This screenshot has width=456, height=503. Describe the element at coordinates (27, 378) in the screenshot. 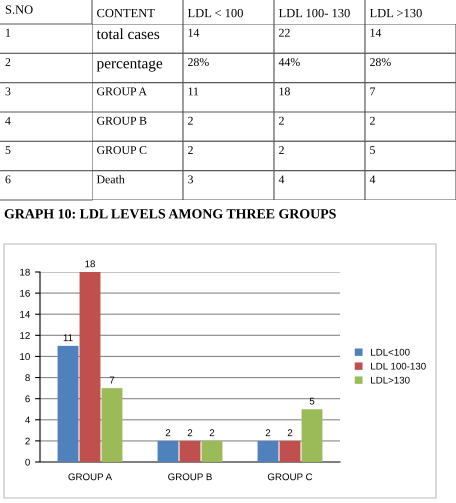

I see `y-tick-label: 8` at that location.